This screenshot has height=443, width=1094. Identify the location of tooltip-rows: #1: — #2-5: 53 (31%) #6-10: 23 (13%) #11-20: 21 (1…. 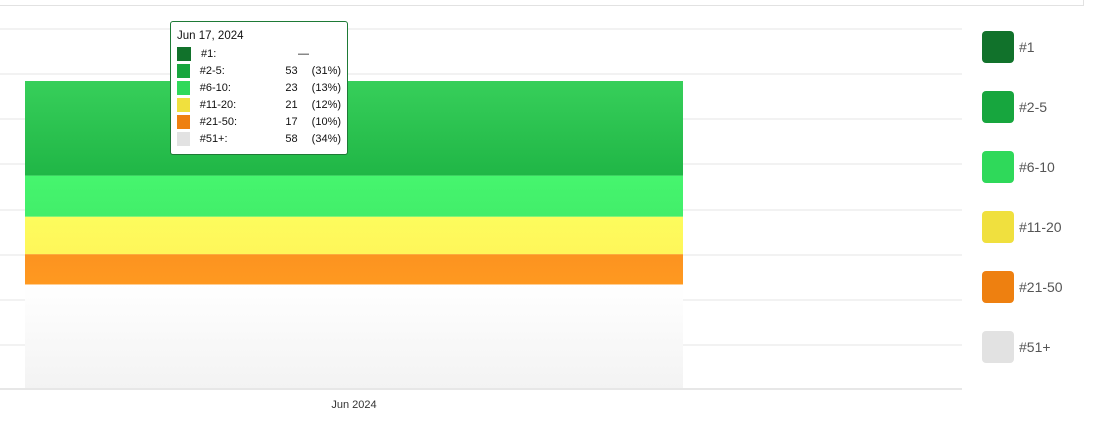
(259, 96).